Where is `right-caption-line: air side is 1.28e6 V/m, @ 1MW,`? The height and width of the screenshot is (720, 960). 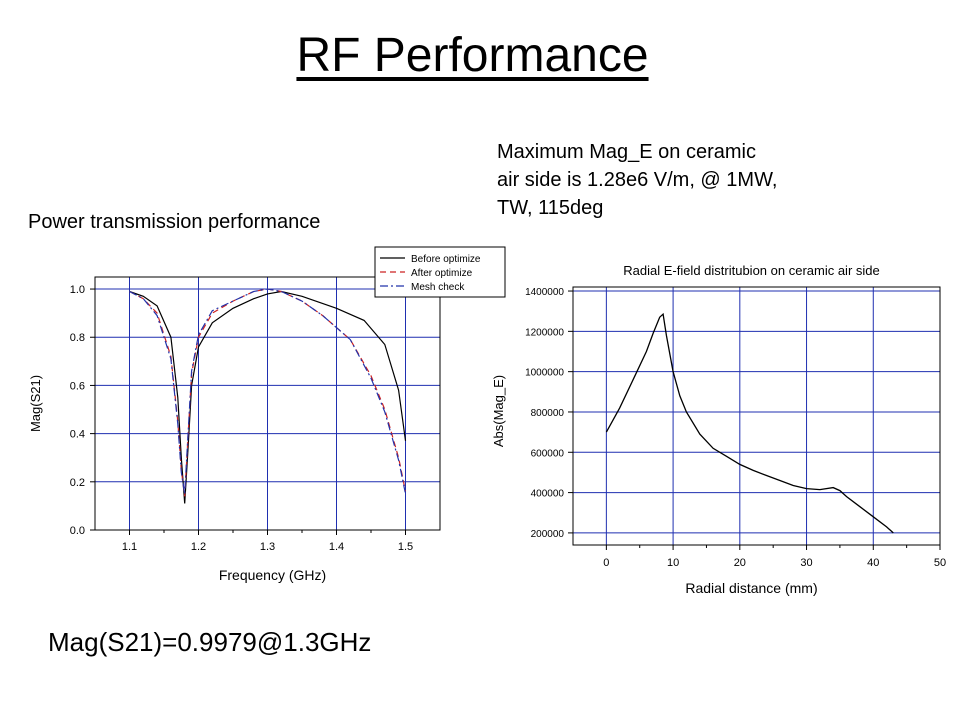 right-caption-line: air side is 1.28e6 V/m, @ 1MW, is located at coordinates (637, 180).